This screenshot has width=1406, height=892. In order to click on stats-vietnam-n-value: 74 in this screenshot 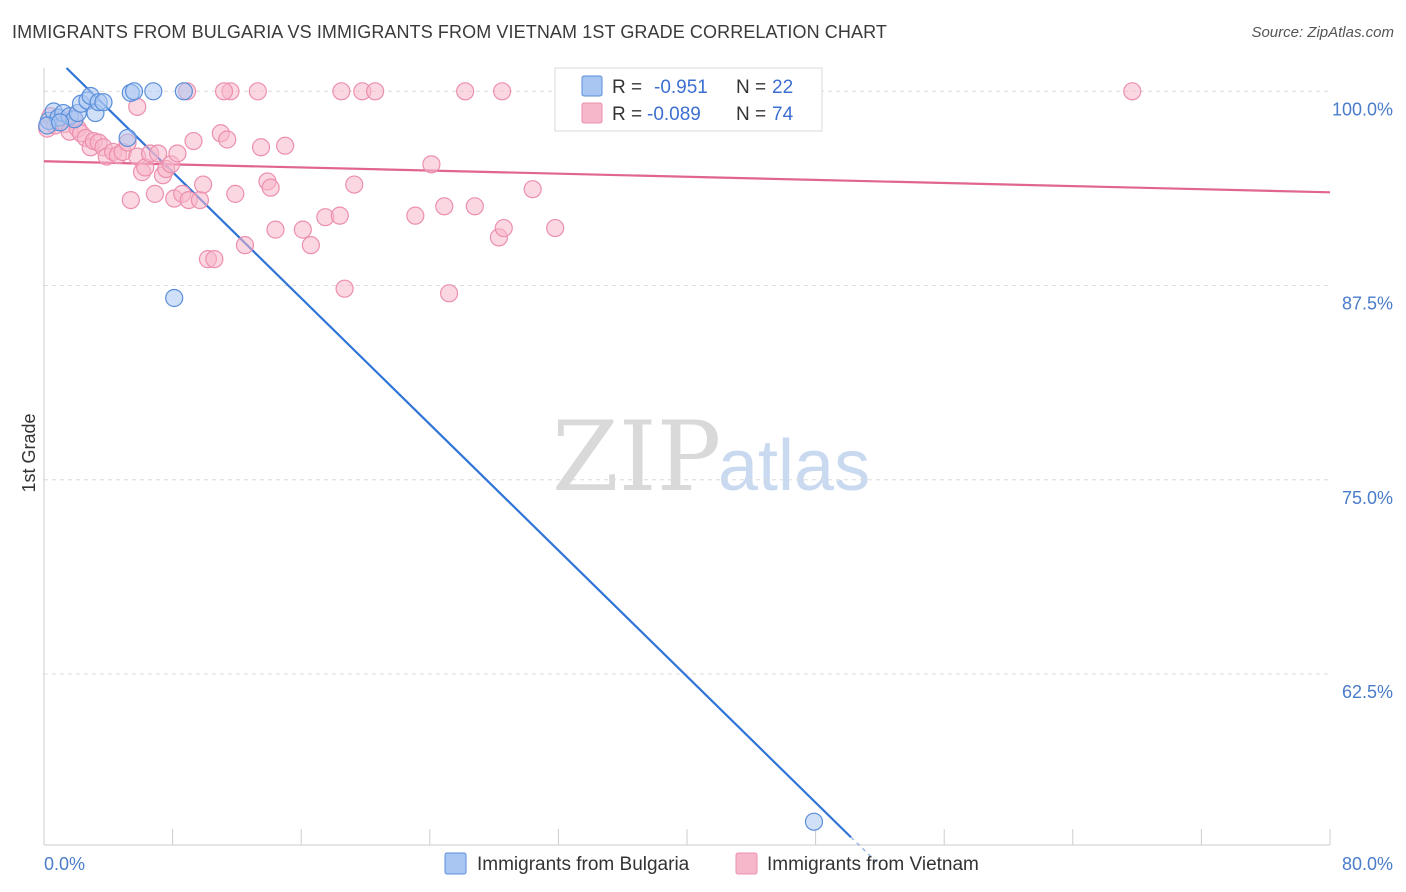, I will do `click(783, 114)`.